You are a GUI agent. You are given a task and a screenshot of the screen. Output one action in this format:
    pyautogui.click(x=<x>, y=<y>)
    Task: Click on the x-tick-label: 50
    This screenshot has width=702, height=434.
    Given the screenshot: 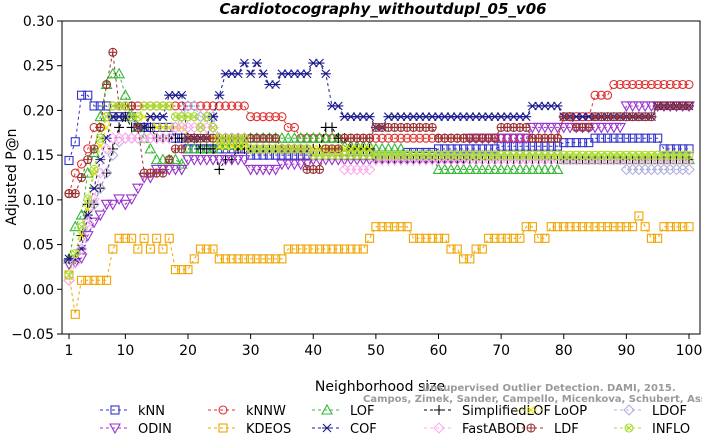 What is the action you would take?
    pyautogui.click(x=376, y=351)
    